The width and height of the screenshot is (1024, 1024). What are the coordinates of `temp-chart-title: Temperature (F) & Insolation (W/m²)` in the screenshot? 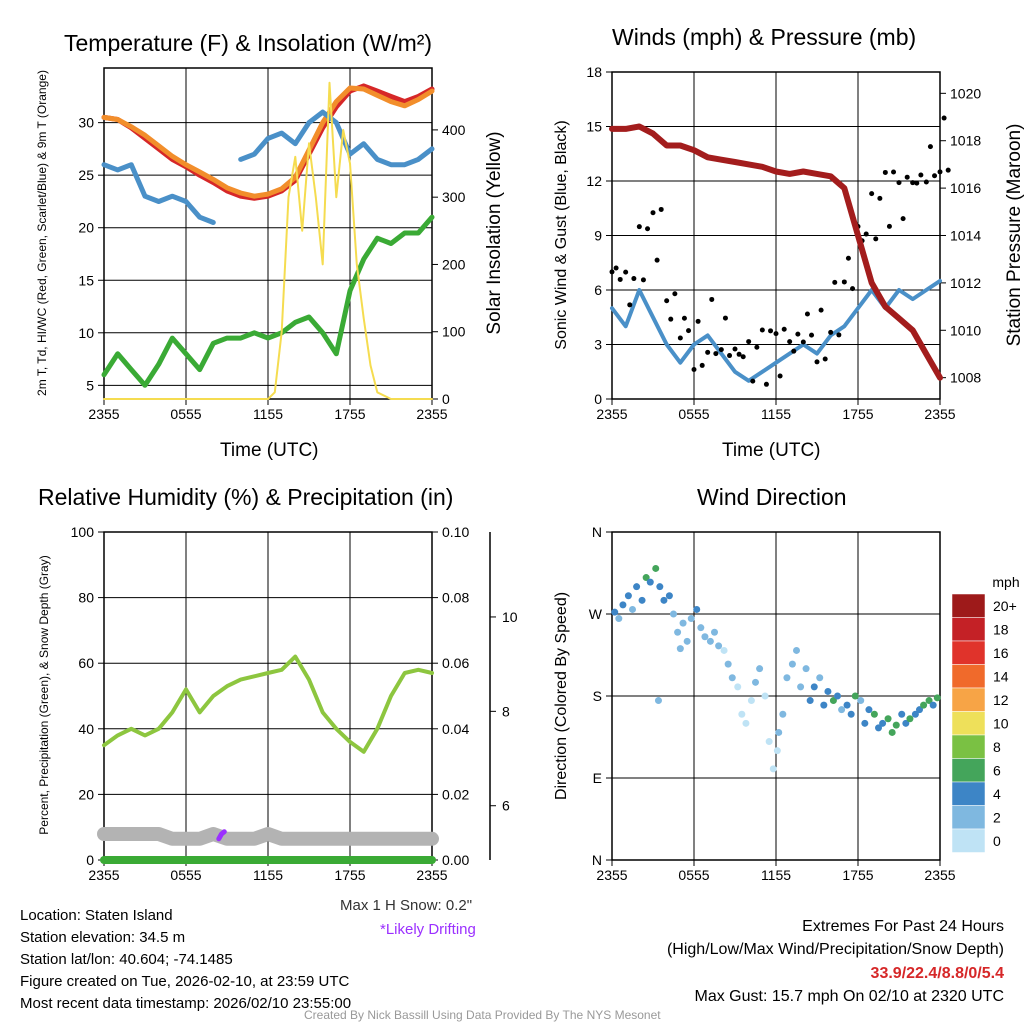 It's located at (248, 43).